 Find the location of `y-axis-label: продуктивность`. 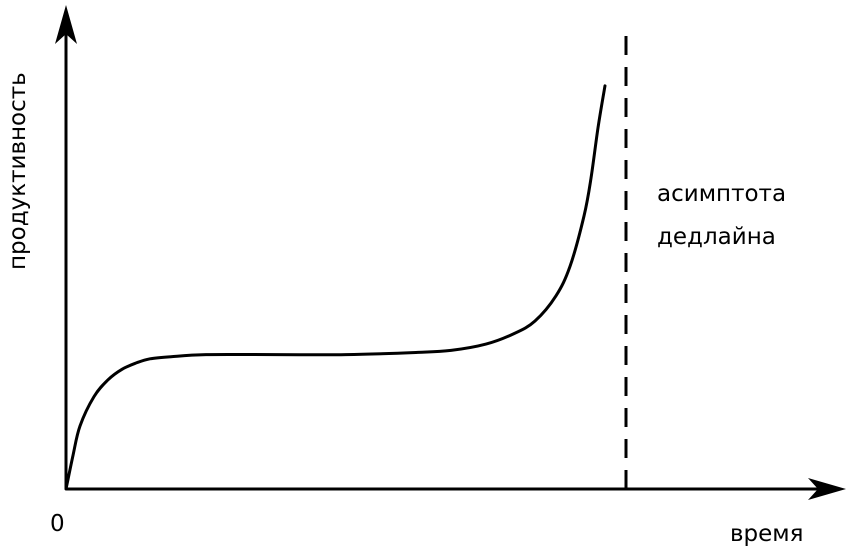

y-axis-label: продуктивность is located at coordinates (18, 171).